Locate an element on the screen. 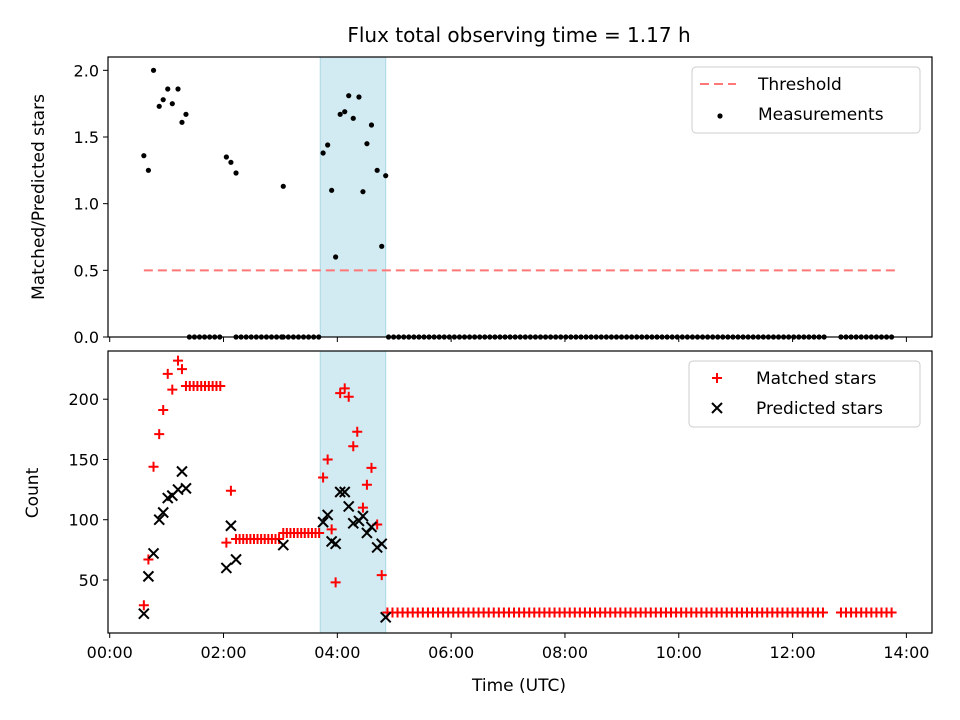 This screenshot has width=960, height=720. legend-label: Predicted stars is located at coordinates (819, 409).